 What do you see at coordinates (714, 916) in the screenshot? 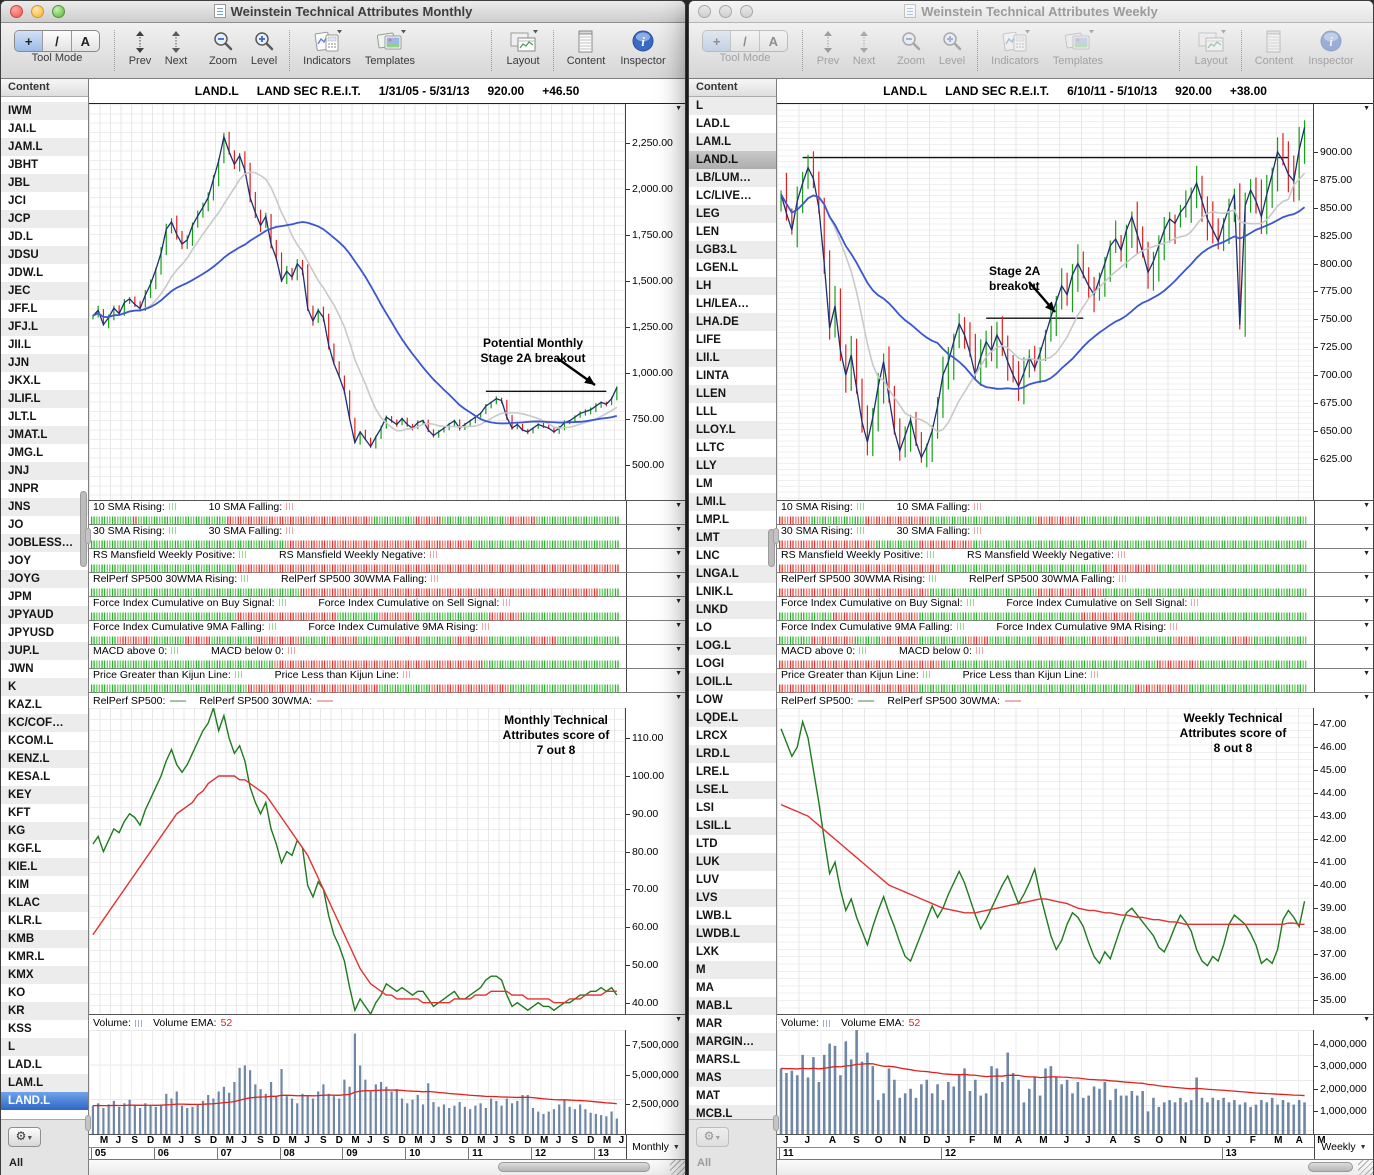
I see `symbol-list-item: LWB.L` at bounding box center [714, 916].